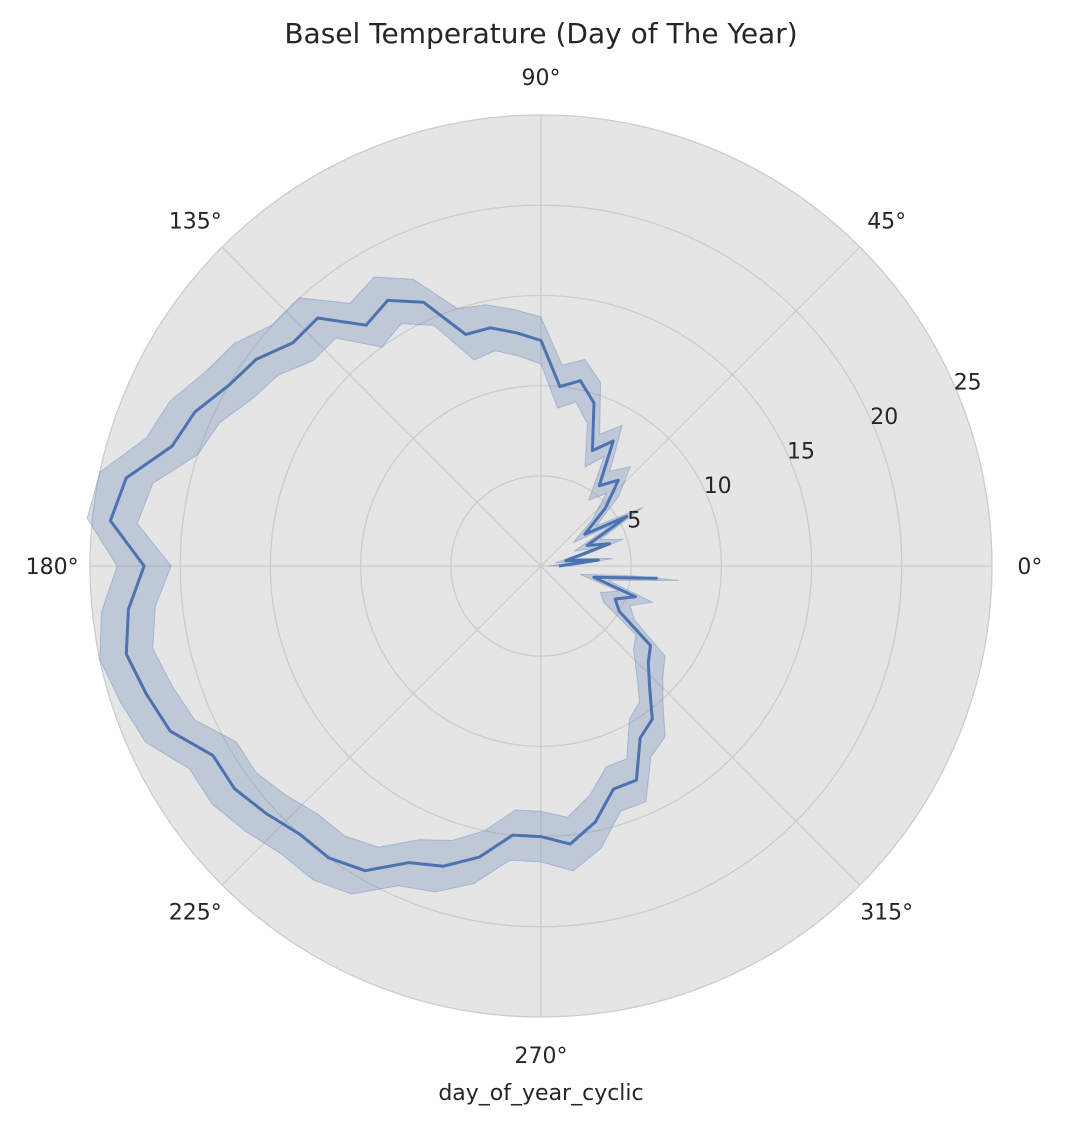  I want to click on theta-tick-label: 45°, so click(886, 221).